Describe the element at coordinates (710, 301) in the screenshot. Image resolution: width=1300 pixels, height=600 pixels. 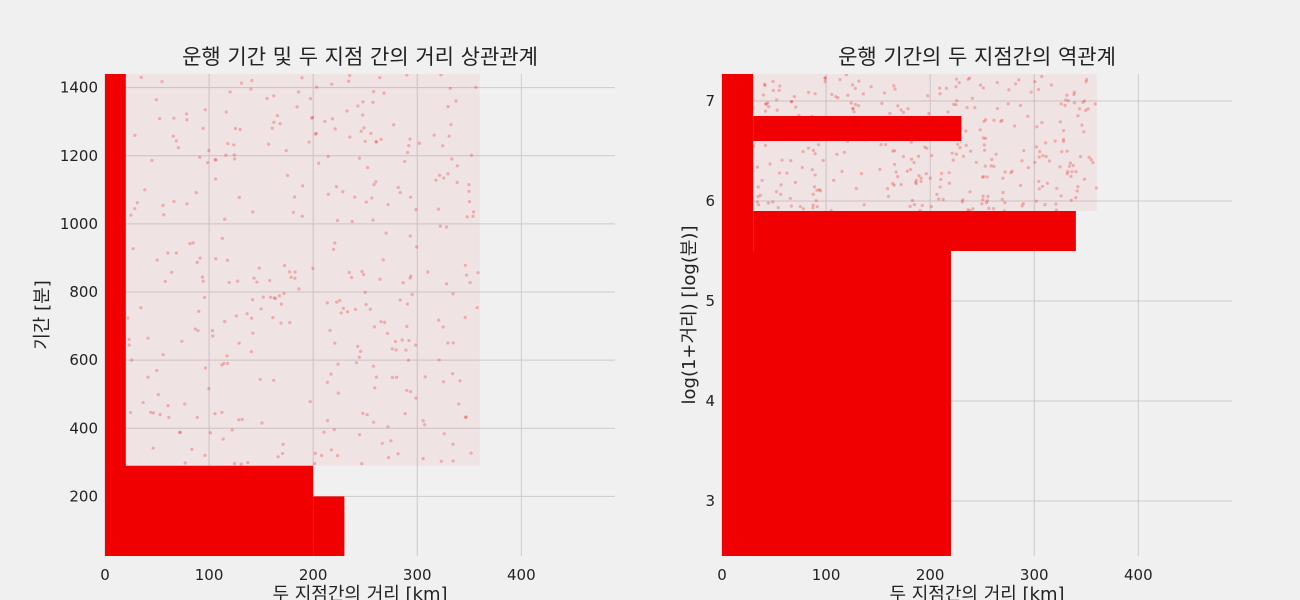
I see `y-tick-label-2: 5` at that location.